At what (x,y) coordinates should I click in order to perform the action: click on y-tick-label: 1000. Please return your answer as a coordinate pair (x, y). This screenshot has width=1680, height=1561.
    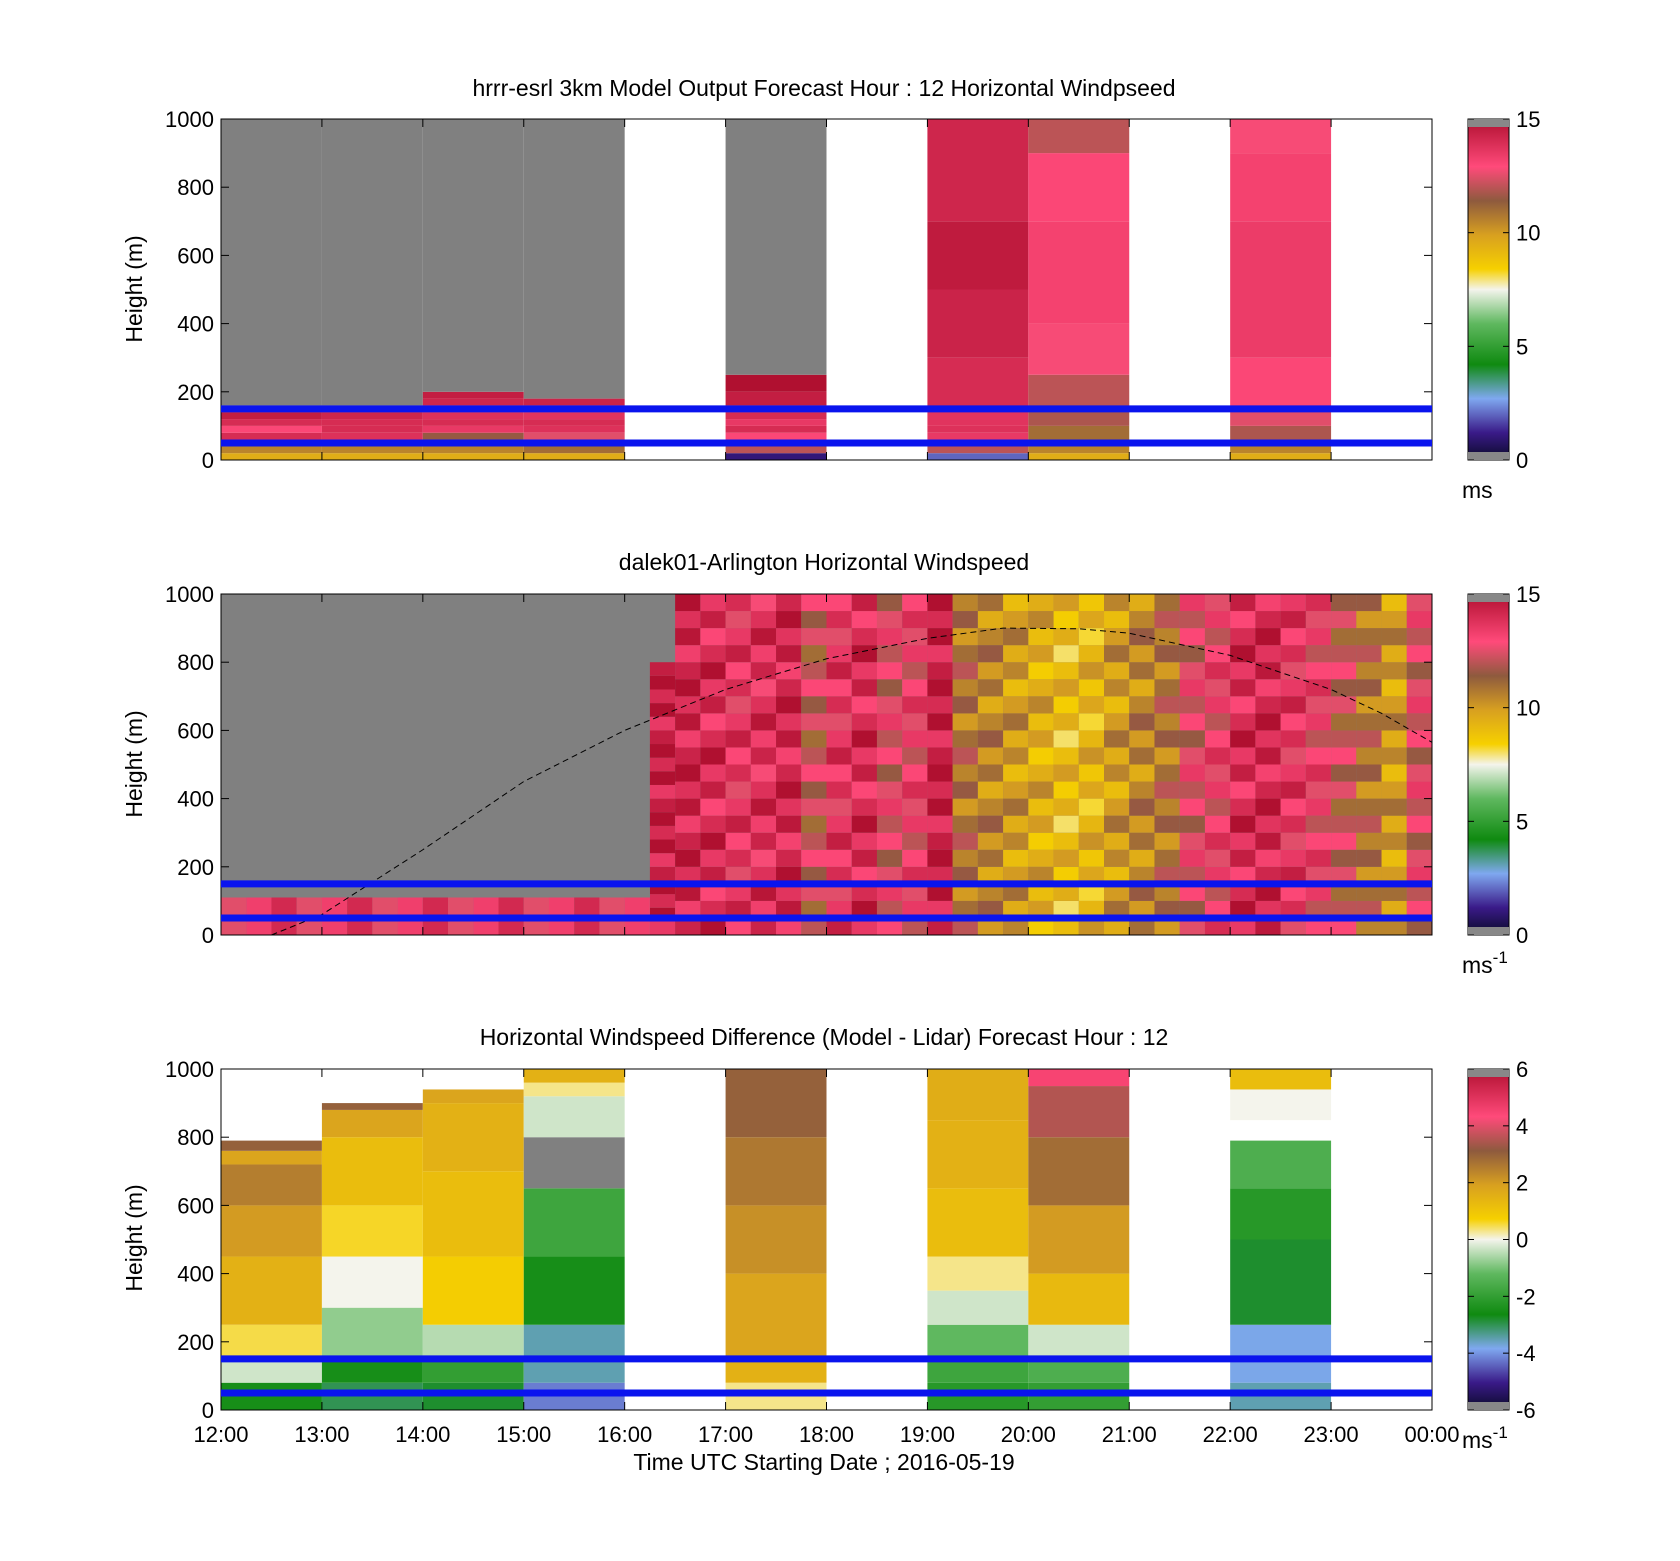
    Looking at the image, I should click on (189, 1069).